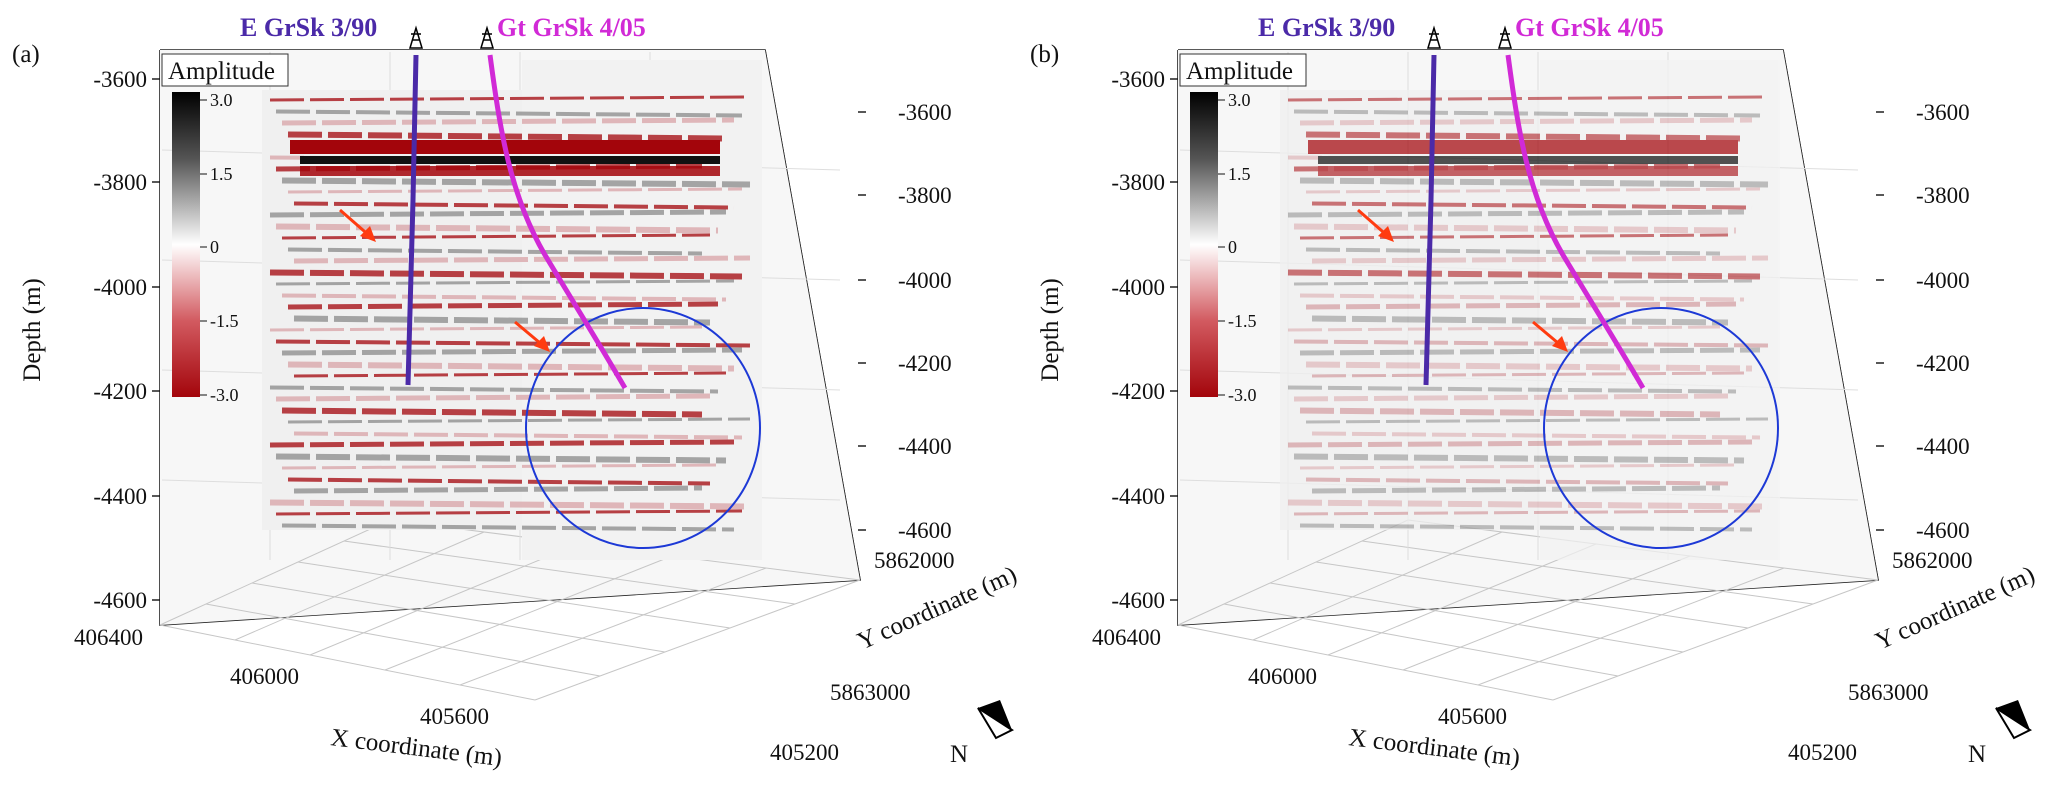 The image size is (2067, 790). Describe the element at coordinates (225, 229) in the screenshot. I see `amplitude-legend: Amplitude 3.0 1.5 0 -1.5 -3.0` at that location.